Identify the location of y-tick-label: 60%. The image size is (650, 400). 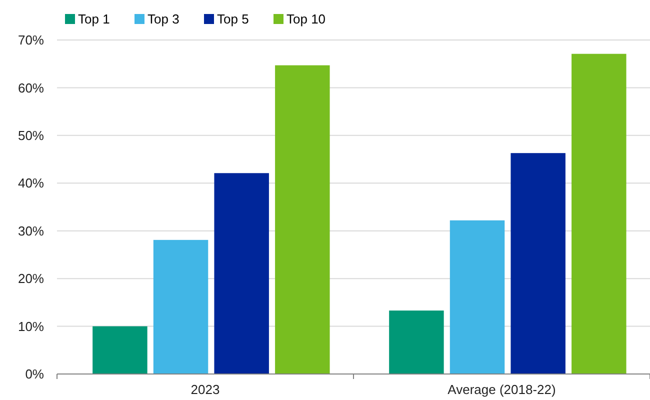
(31, 88).